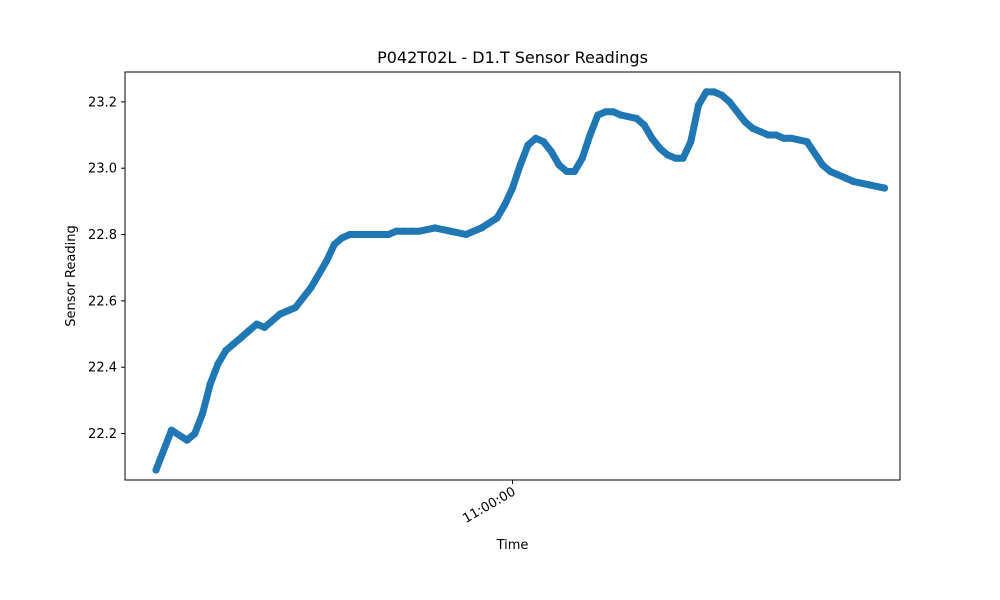 This screenshot has width=1000, height=600. What do you see at coordinates (71, 275) in the screenshot?
I see `y-axis-label: Sensor Reading` at bounding box center [71, 275].